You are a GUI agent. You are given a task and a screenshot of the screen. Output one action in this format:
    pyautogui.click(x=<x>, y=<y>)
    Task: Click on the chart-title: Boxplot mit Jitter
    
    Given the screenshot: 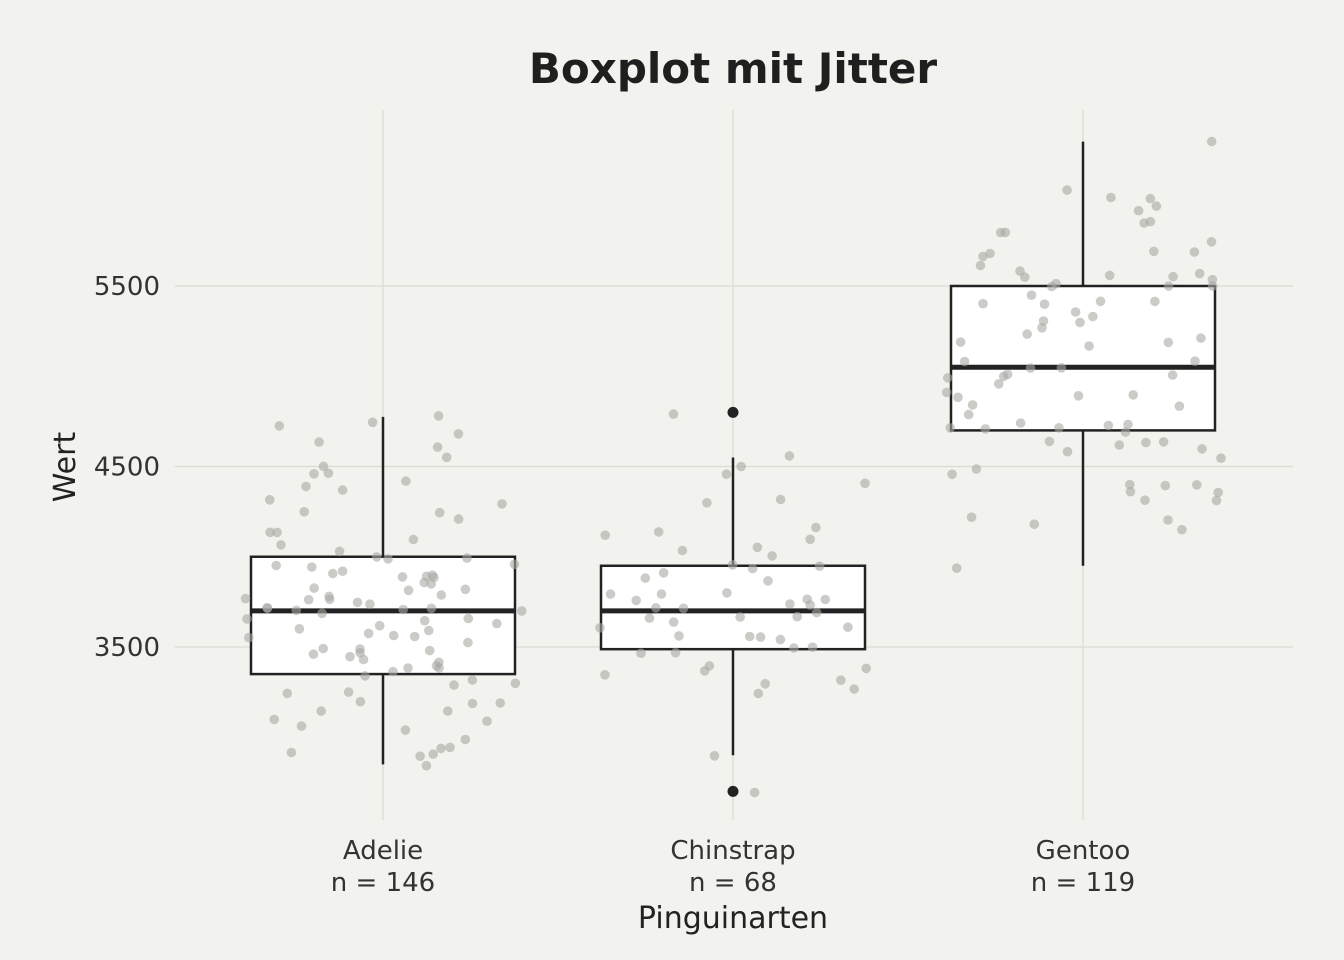 What is the action you would take?
    pyautogui.click(x=733, y=68)
    